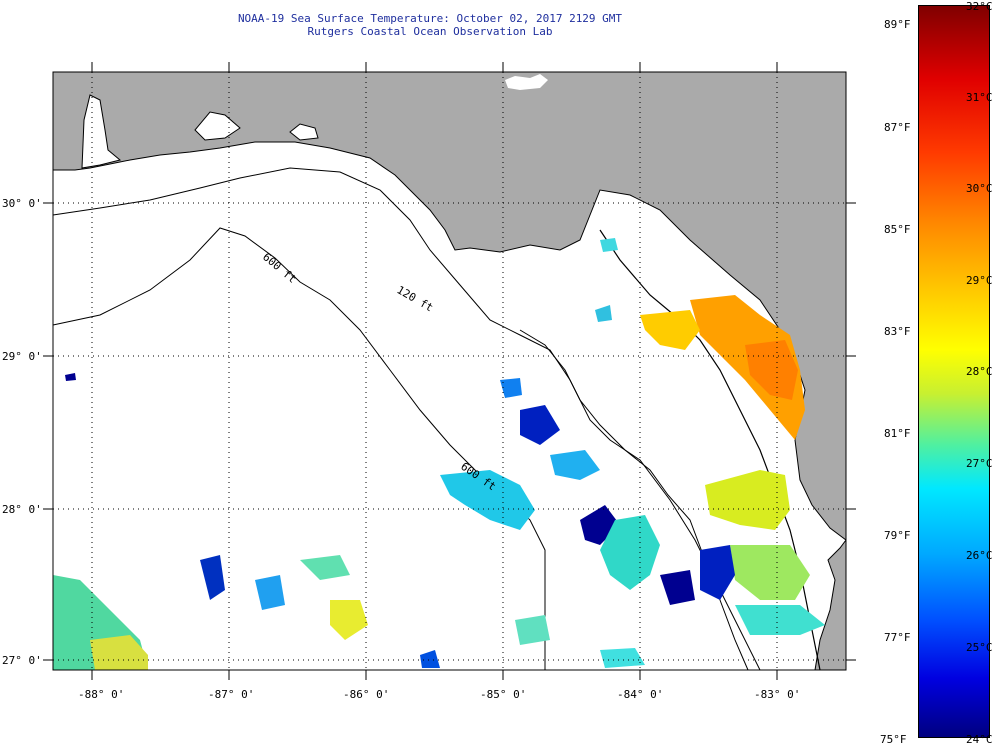  What do you see at coordinates (101, 131) in the screenshot?
I see `mobile-bay-white` at bounding box center [101, 131].